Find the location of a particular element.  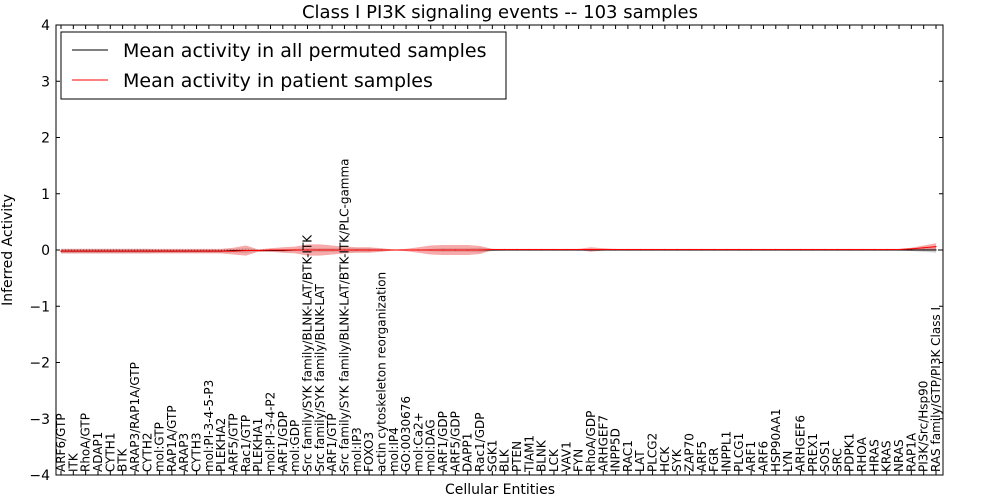

x-tick-label: LCK is located at coordinates (554, 460).